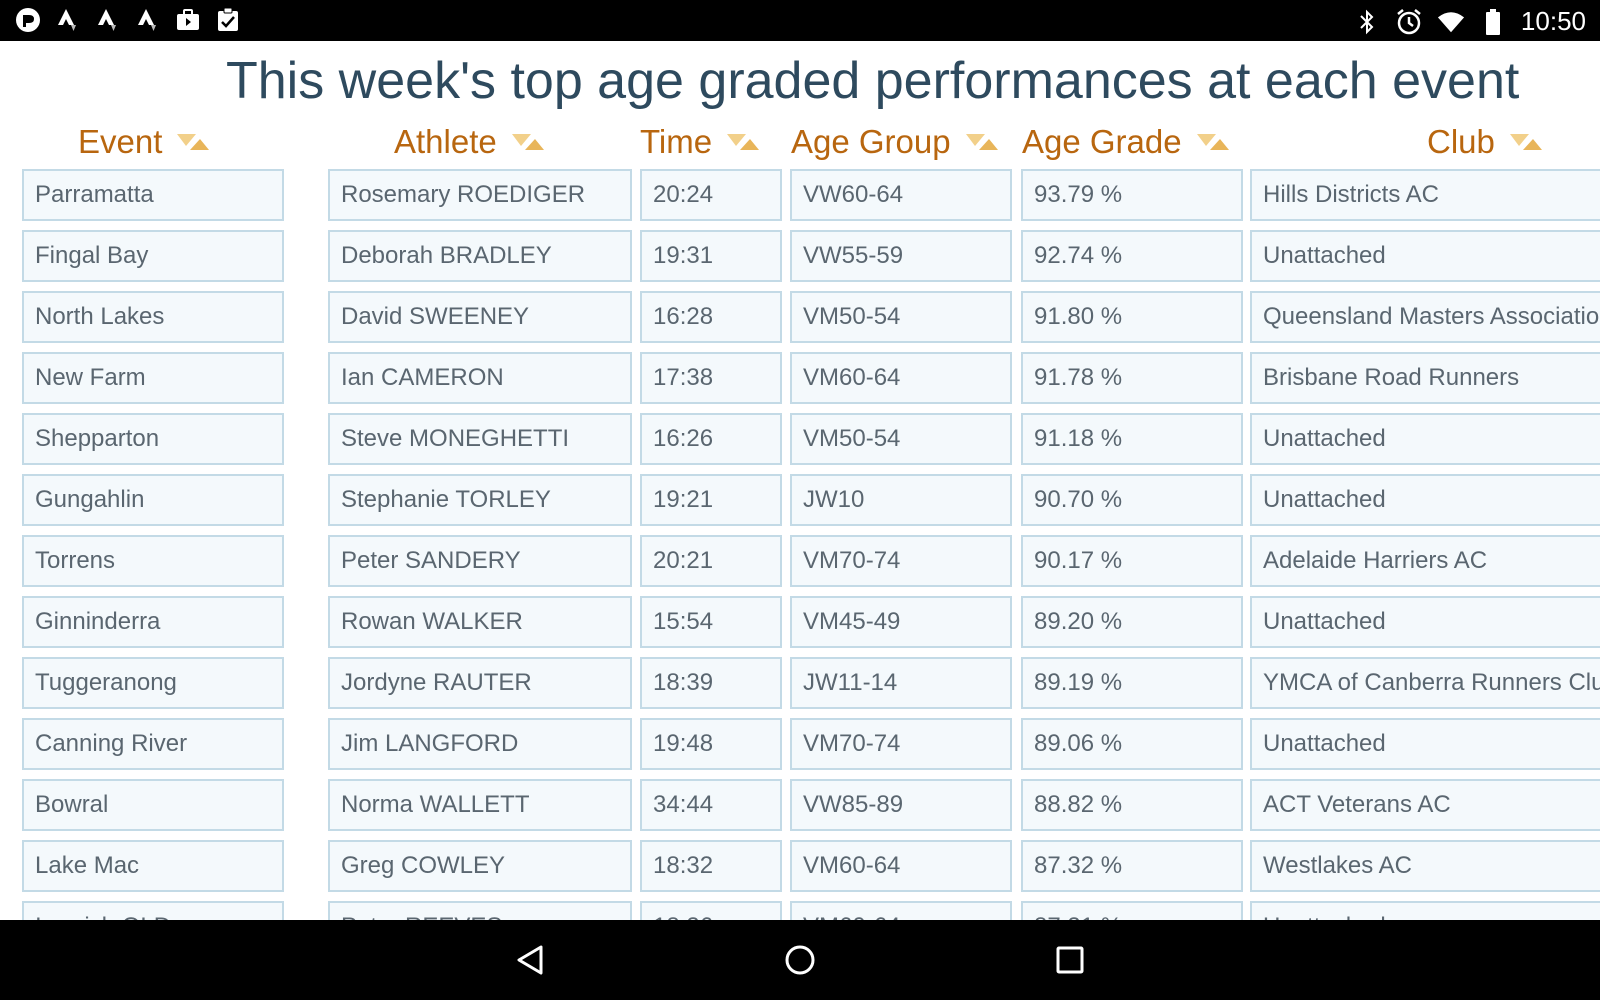 This screenshot has width=1600, height=1000. Describe the element at coordinates (1132, 378) in the screenshot. I see `cell-age-grade: 91.78 %` at that location.